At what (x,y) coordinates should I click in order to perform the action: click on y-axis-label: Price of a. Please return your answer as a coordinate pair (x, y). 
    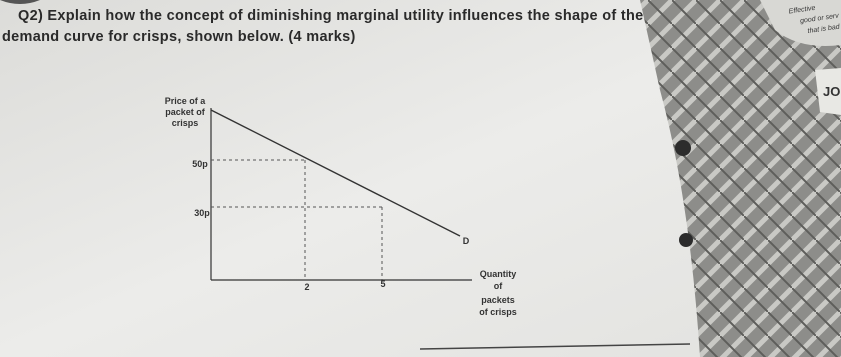
    Looking at the image, I should click on (186, 101).